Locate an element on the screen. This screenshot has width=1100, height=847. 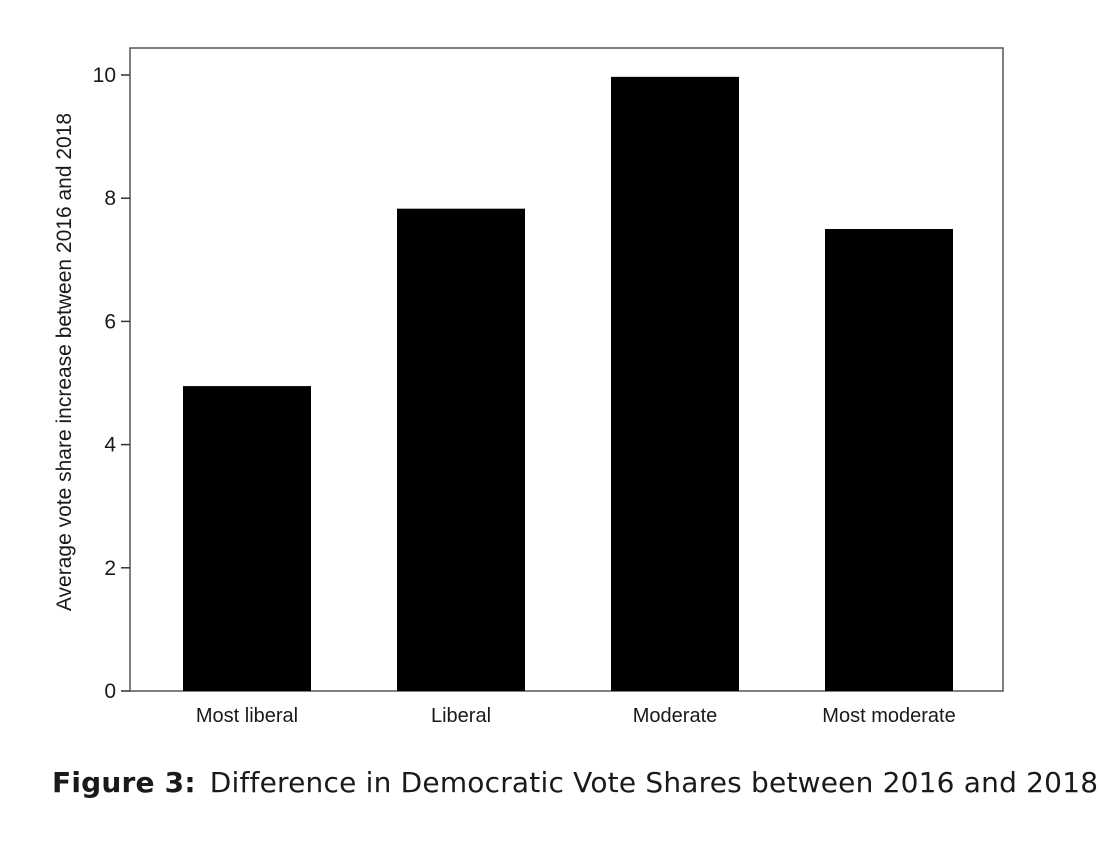
y-tick-label: 4 is located at coordinates (110, 445).